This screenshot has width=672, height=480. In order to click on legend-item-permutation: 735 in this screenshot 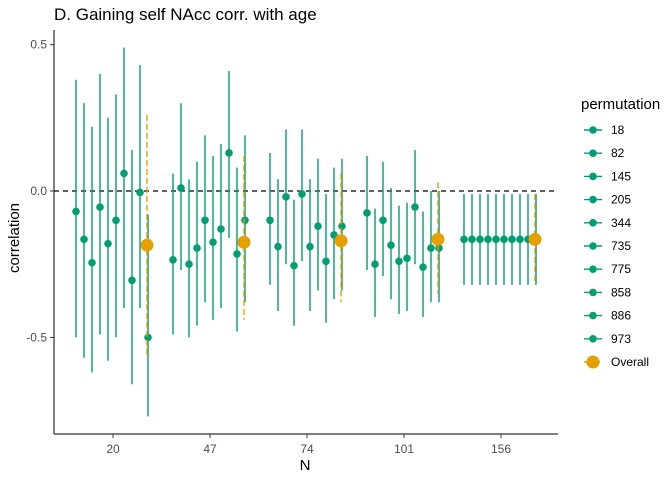, I will do `click(607, 246)`.